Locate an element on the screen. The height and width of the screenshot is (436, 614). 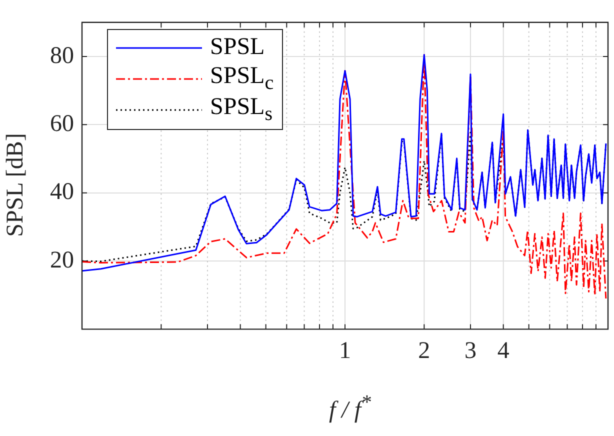
x-tick-label: 3 is located at coordinates (470, 351).